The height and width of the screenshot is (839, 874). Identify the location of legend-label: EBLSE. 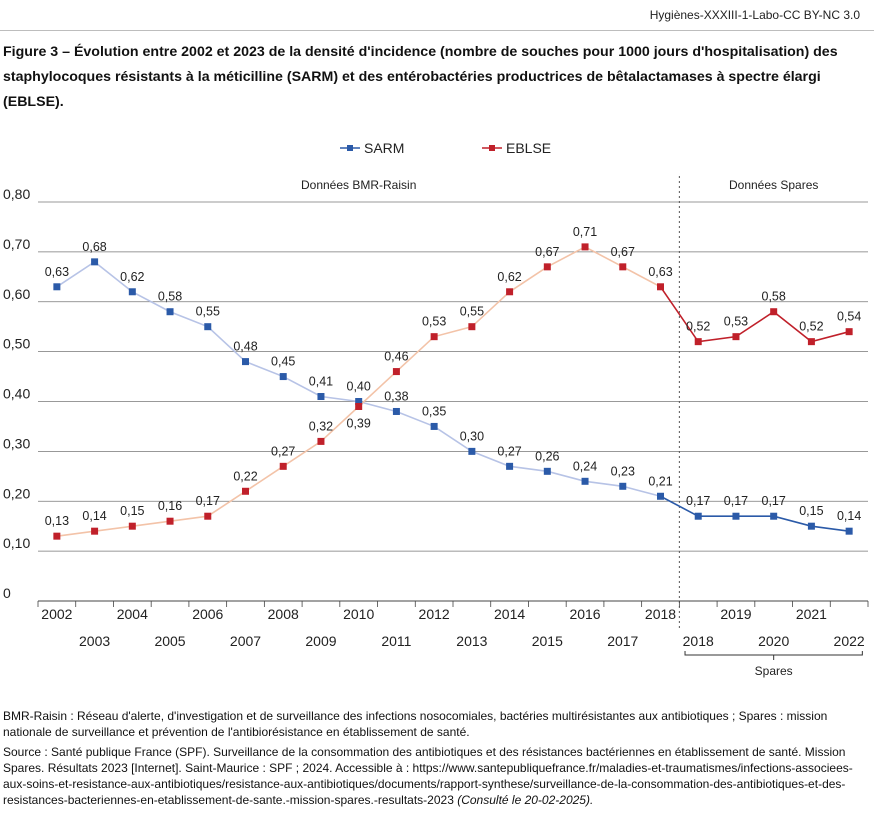
(528, 148).